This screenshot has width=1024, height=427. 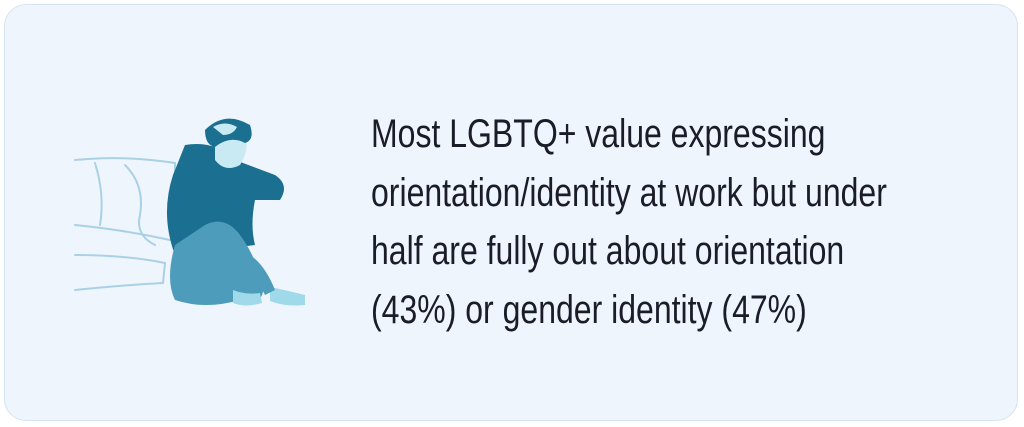 I want to click on statement-line: orientation/identity at work but under, so click(x=629, y=192).